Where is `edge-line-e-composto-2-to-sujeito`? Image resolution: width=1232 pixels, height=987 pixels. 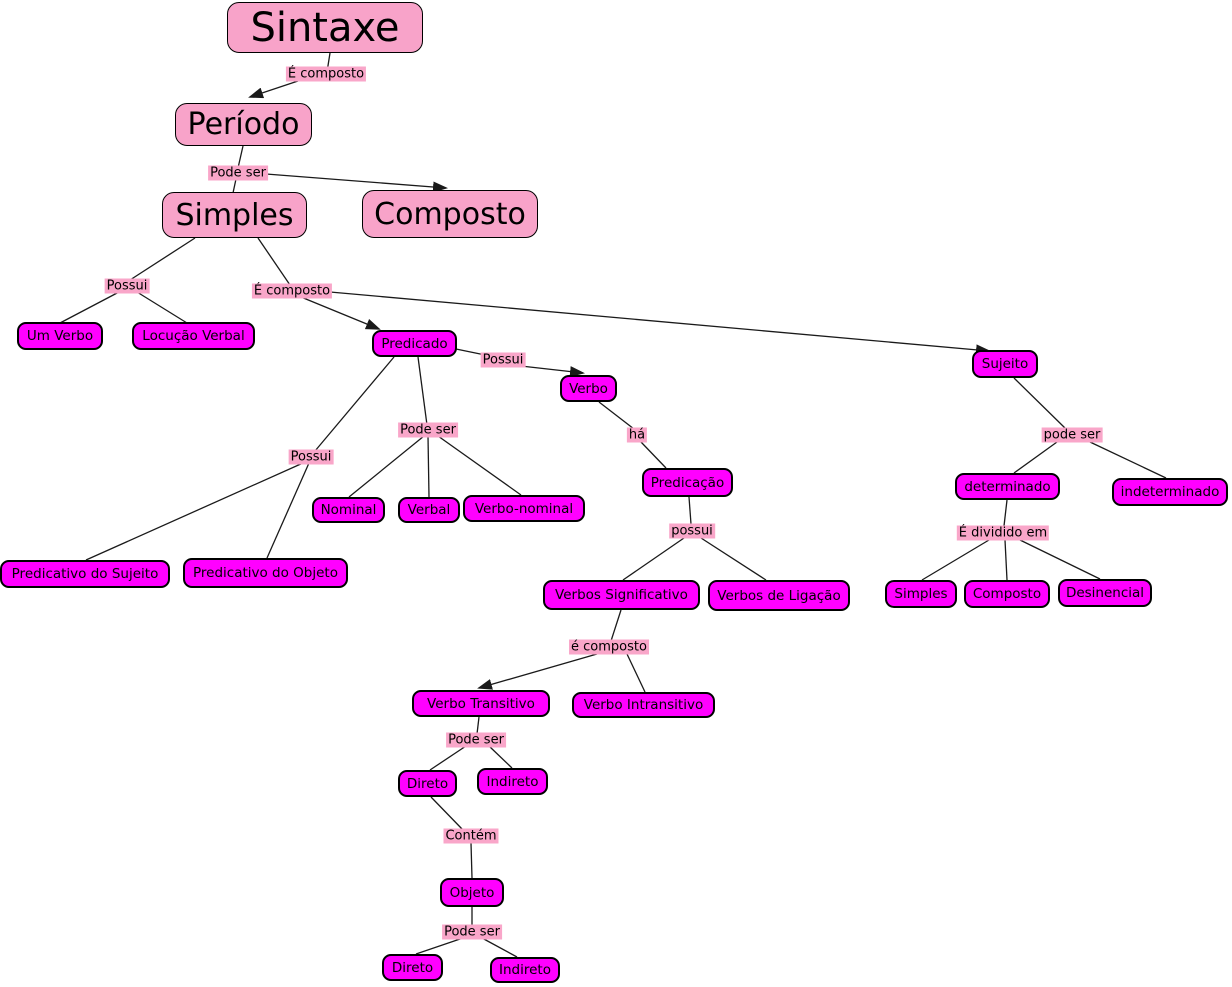
edge-line-e-composto-2-to-sujeito is located at coordinates (660, 323).